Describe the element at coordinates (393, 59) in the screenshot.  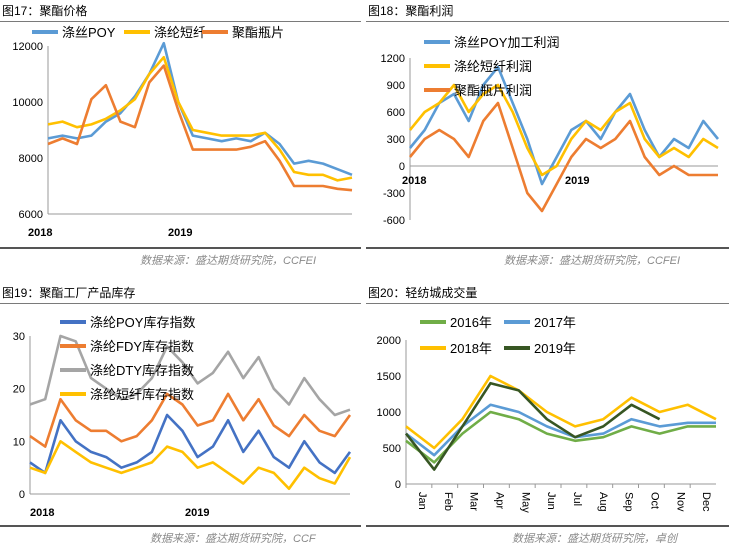
I see `y-tick-label: 1200` at that location.